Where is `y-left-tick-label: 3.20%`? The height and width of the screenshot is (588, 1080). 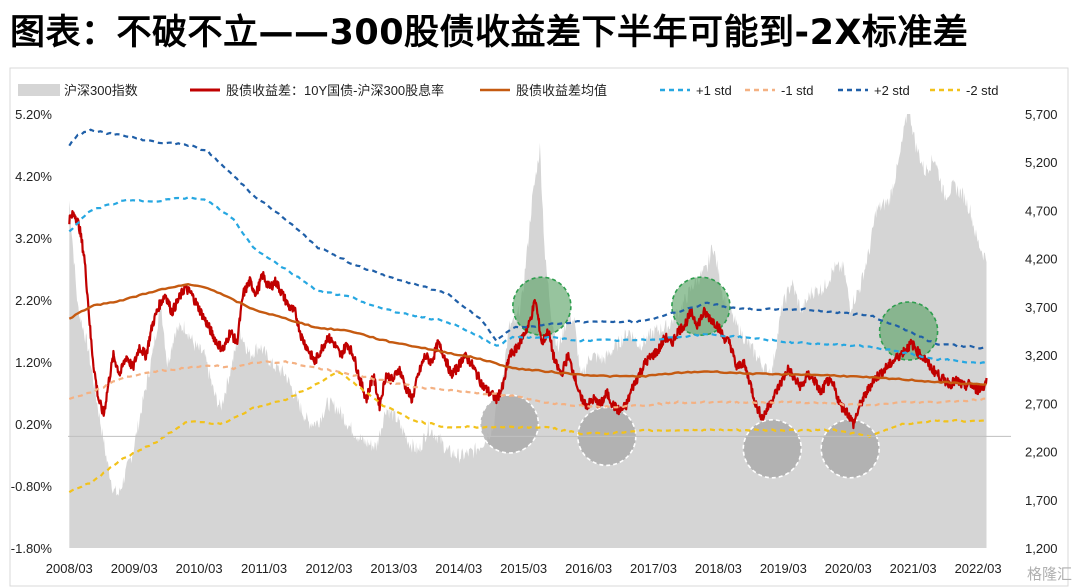
y-left-tick-label: 3.20% is located at coordinates (33, 238).